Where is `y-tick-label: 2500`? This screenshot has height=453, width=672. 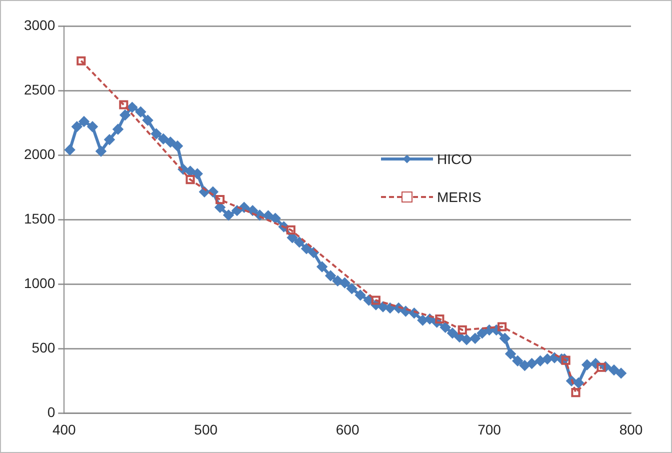
y-tick-label: 2500 is located at coordinates (40, 89).